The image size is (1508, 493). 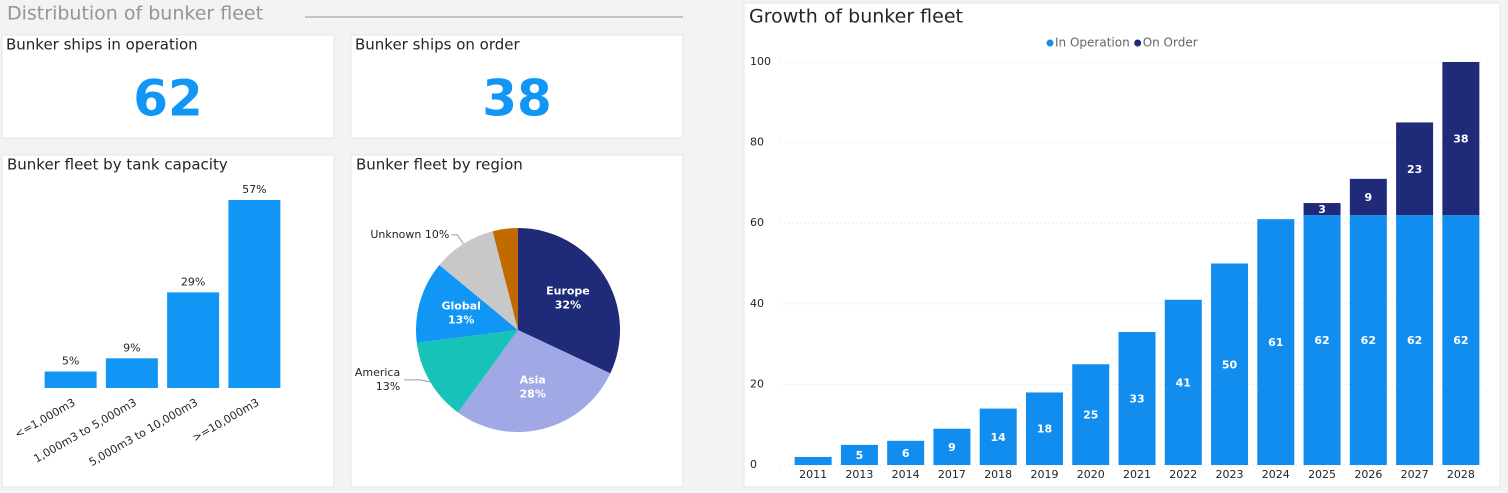 I want to click on slice-value: 32%, so click(x=568, y=304).